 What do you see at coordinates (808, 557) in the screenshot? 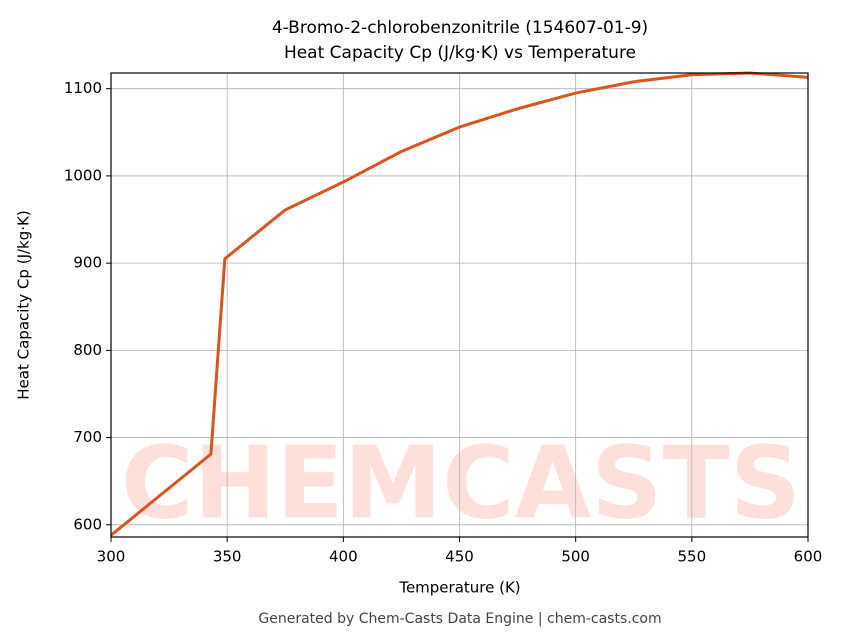
I see `x-tick-label: 600` at bounding box center [808, 557].